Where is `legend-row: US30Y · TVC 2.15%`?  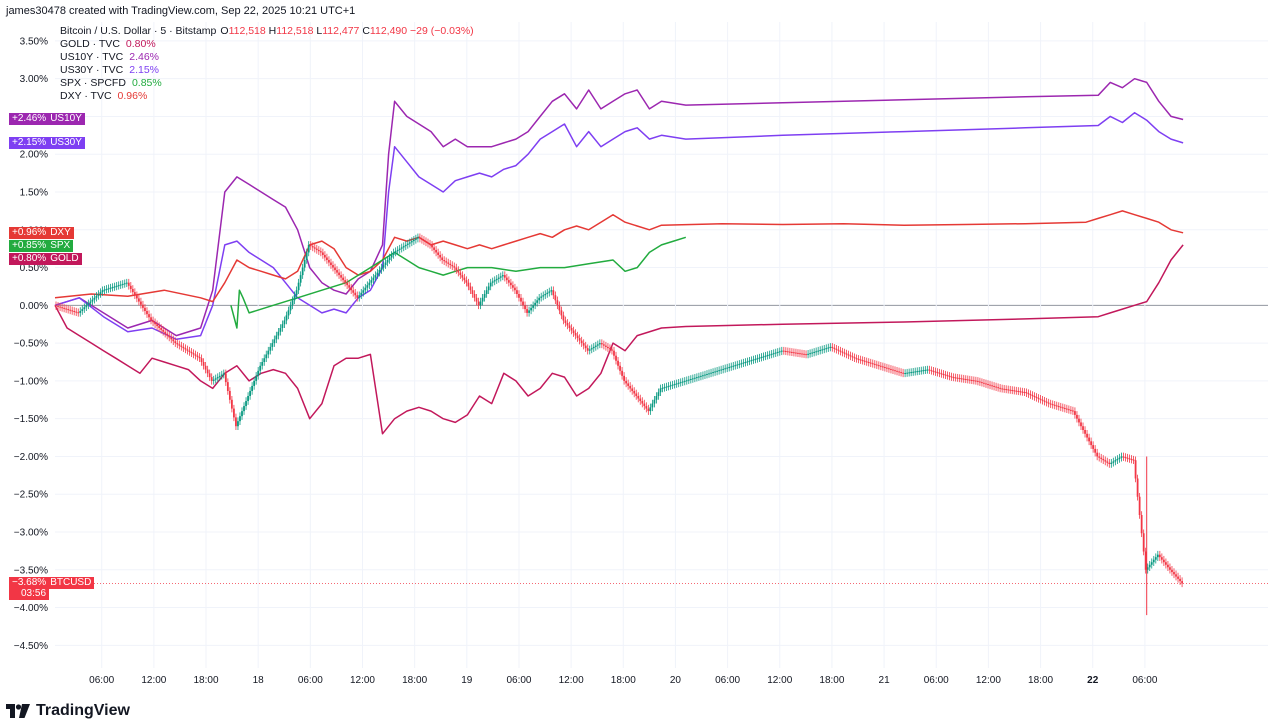
legend-row: US30Y · TVC 2.15% is located at coordinates (267, 70).